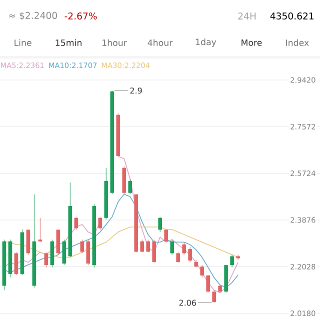  I want to click on text: 1day, so click(206, 42).